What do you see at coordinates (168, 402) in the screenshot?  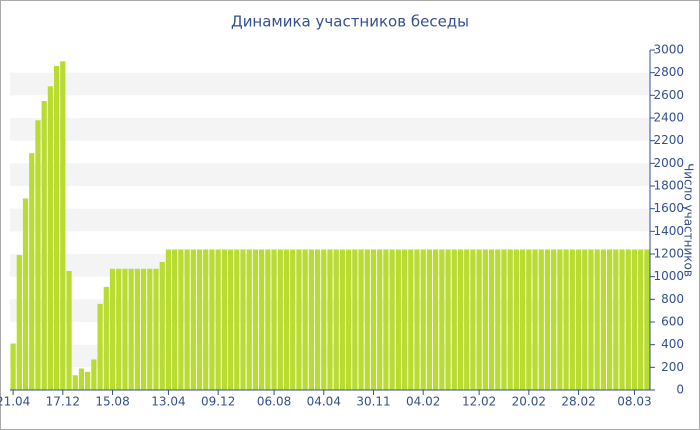 I see `x-tick-label: 13.04` at bounding box center [168, 402].